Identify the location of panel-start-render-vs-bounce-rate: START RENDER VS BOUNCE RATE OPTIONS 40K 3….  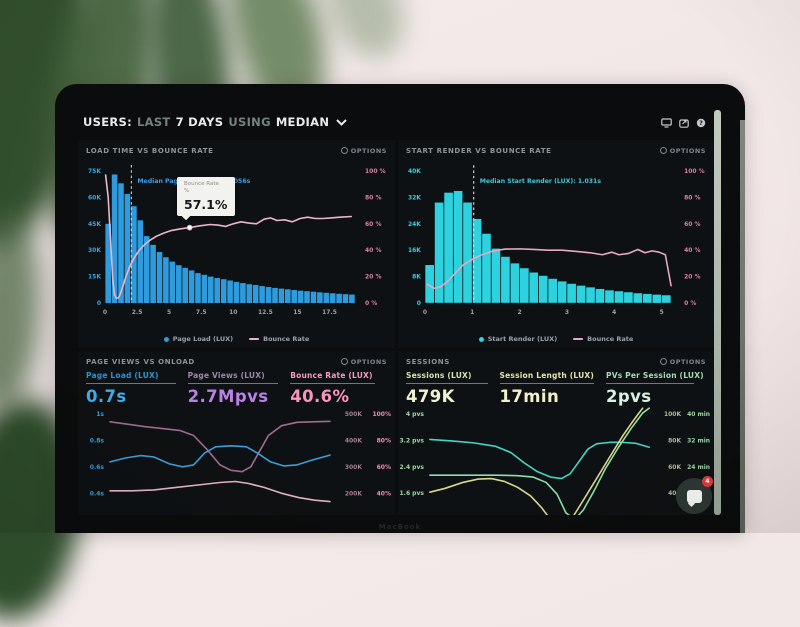
(556, 244).